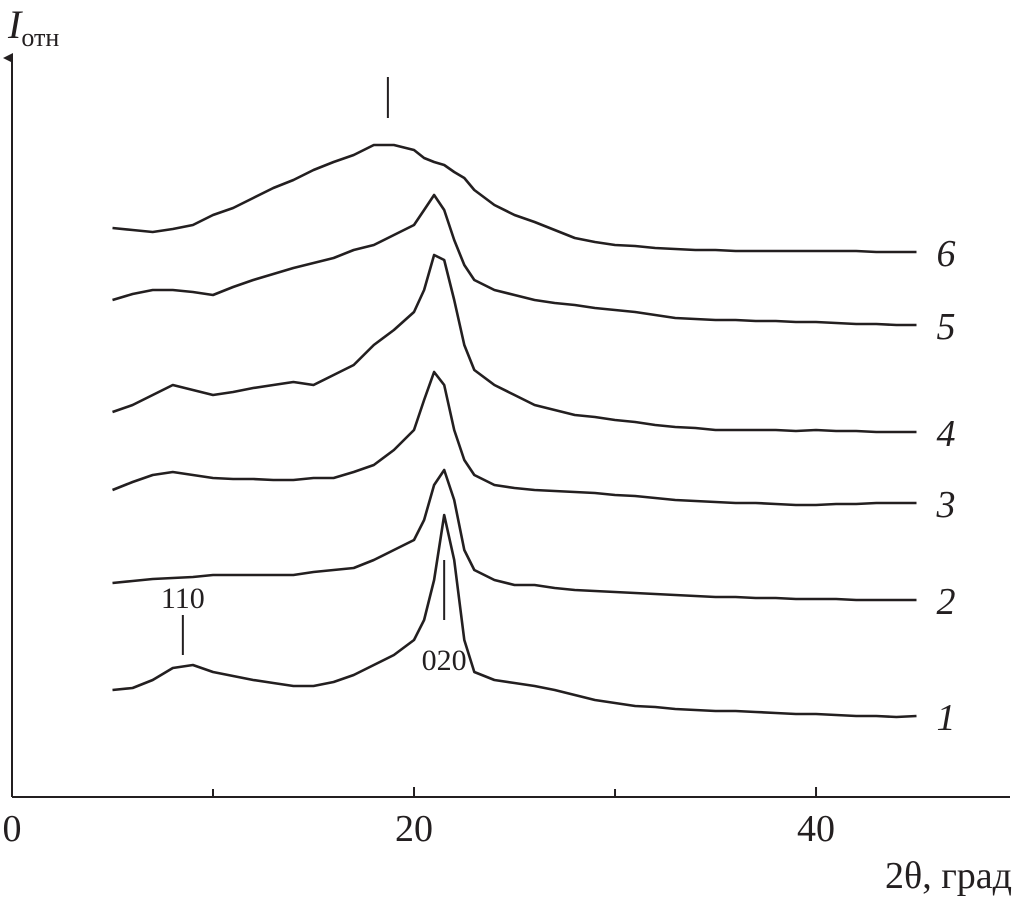 This screenshot has width=1016, height=899. What do you see at coordinates (946, 254) in the screenshot?
I see `series-label: 6` at bounding box center [946, 254].